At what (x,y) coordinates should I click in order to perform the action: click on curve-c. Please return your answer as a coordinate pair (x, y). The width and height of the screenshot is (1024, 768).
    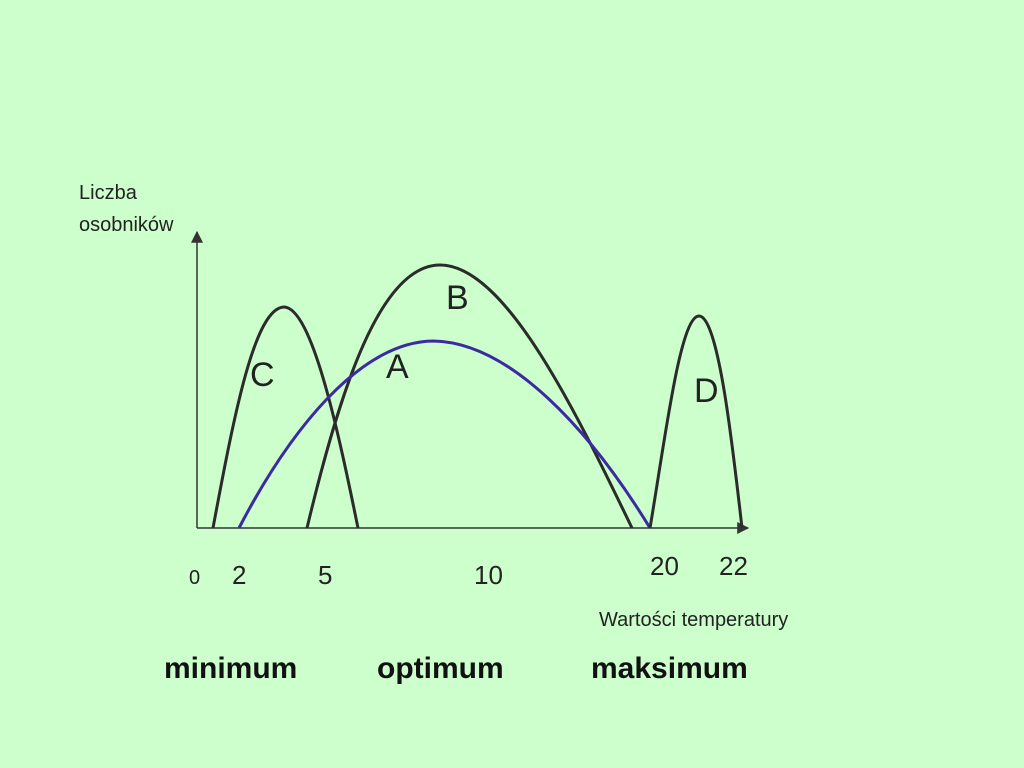
    Looking at the image, I should click on (285, 417).